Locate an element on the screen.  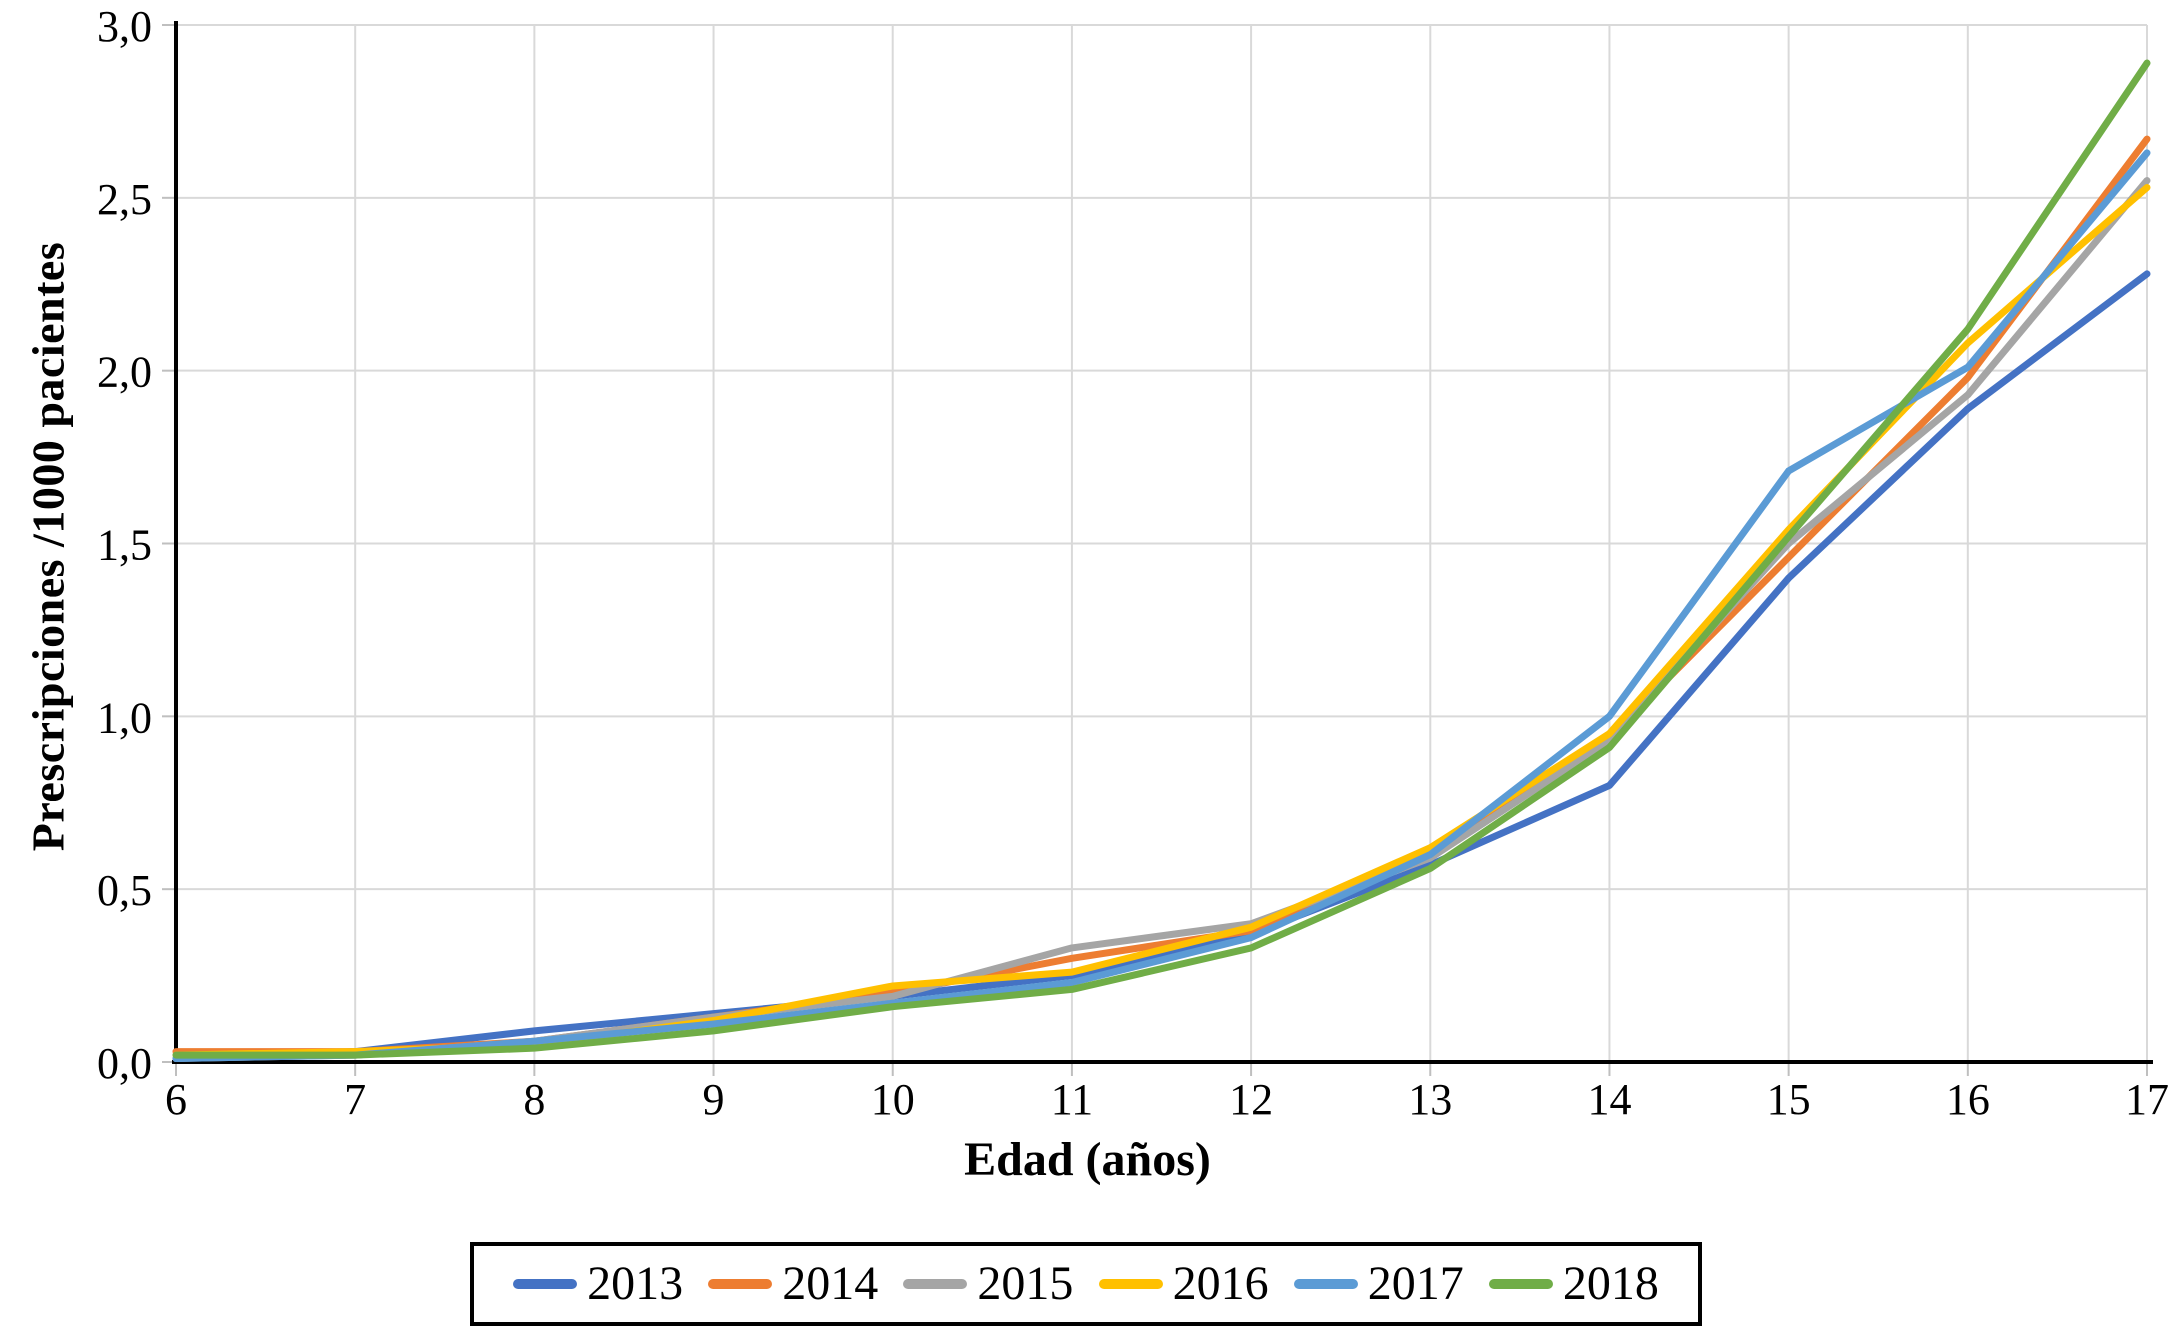
x-tick-label: 17 is located at coordinates (2147, 1099).